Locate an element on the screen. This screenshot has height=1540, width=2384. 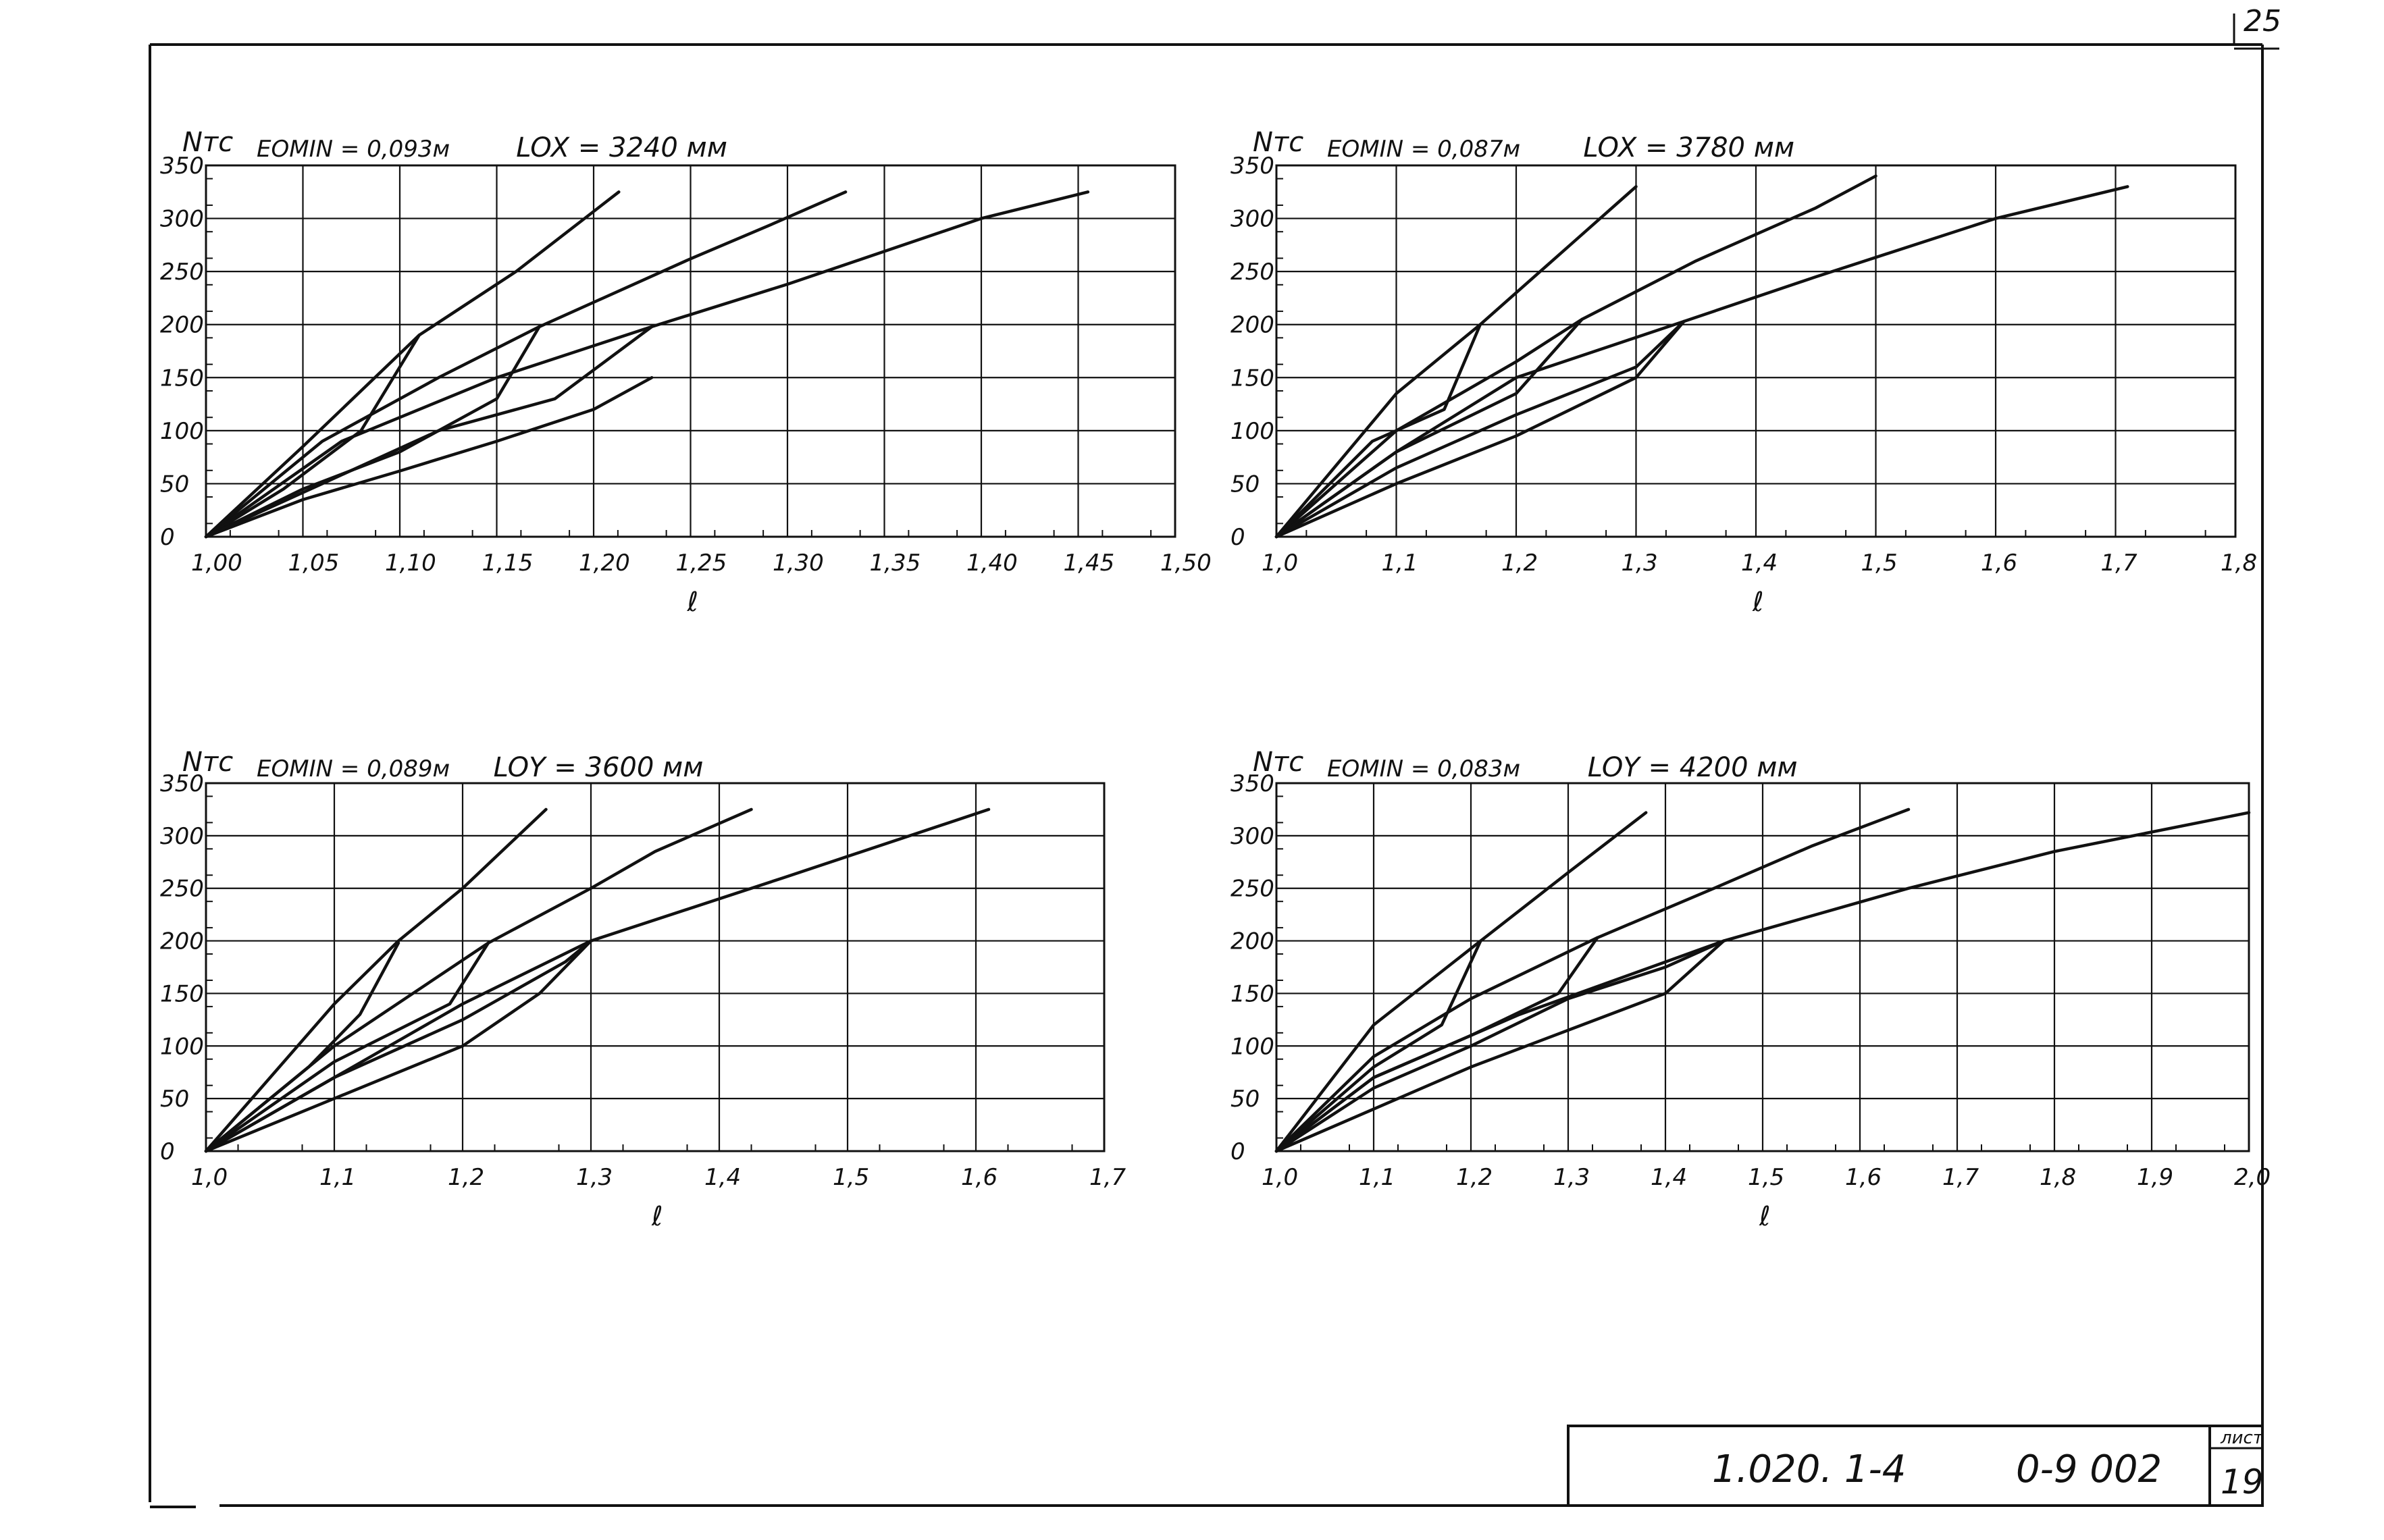
x-tick-label: 1,30 is located at coordinates (798, 563).